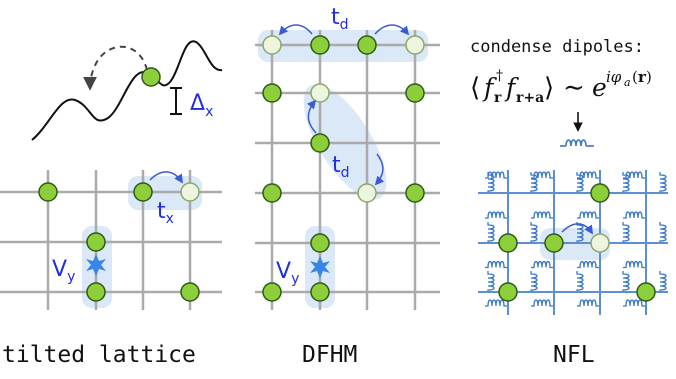 The width and height of the screenshot is (676, 379). What do you see at coordinates (577, 143) in the screenshot?
I see `spring-icon` at bounding box center [577, 143].